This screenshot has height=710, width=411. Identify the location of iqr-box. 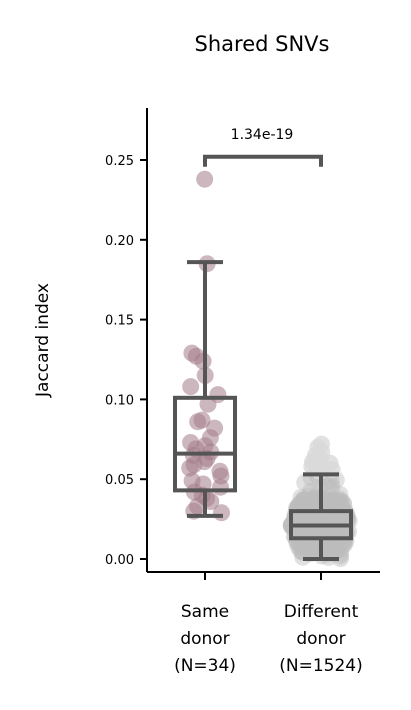
(205, 444).